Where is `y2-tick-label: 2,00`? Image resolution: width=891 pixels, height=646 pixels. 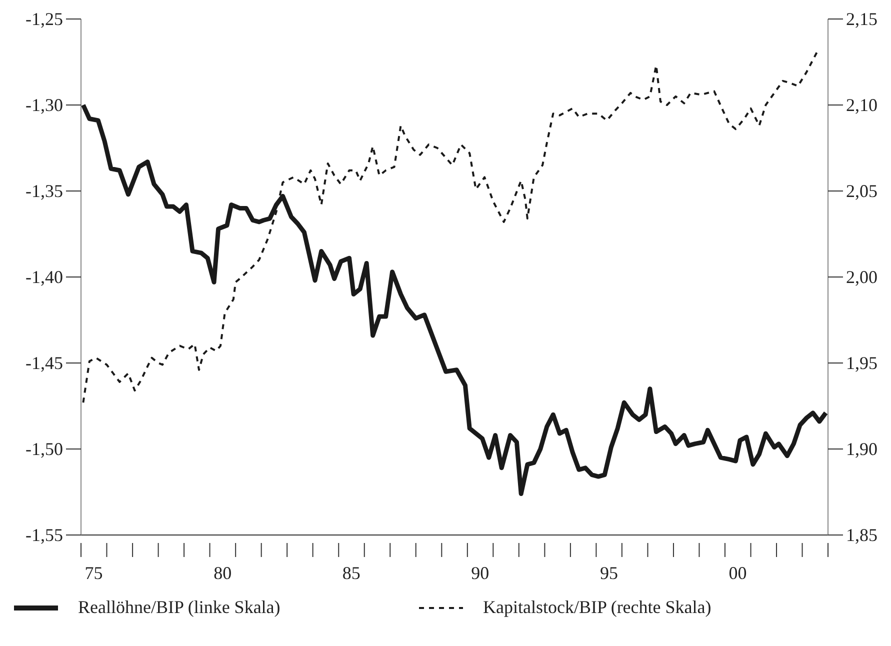
y2-tick-label: 2,00 is located at coordinates (862, 277).